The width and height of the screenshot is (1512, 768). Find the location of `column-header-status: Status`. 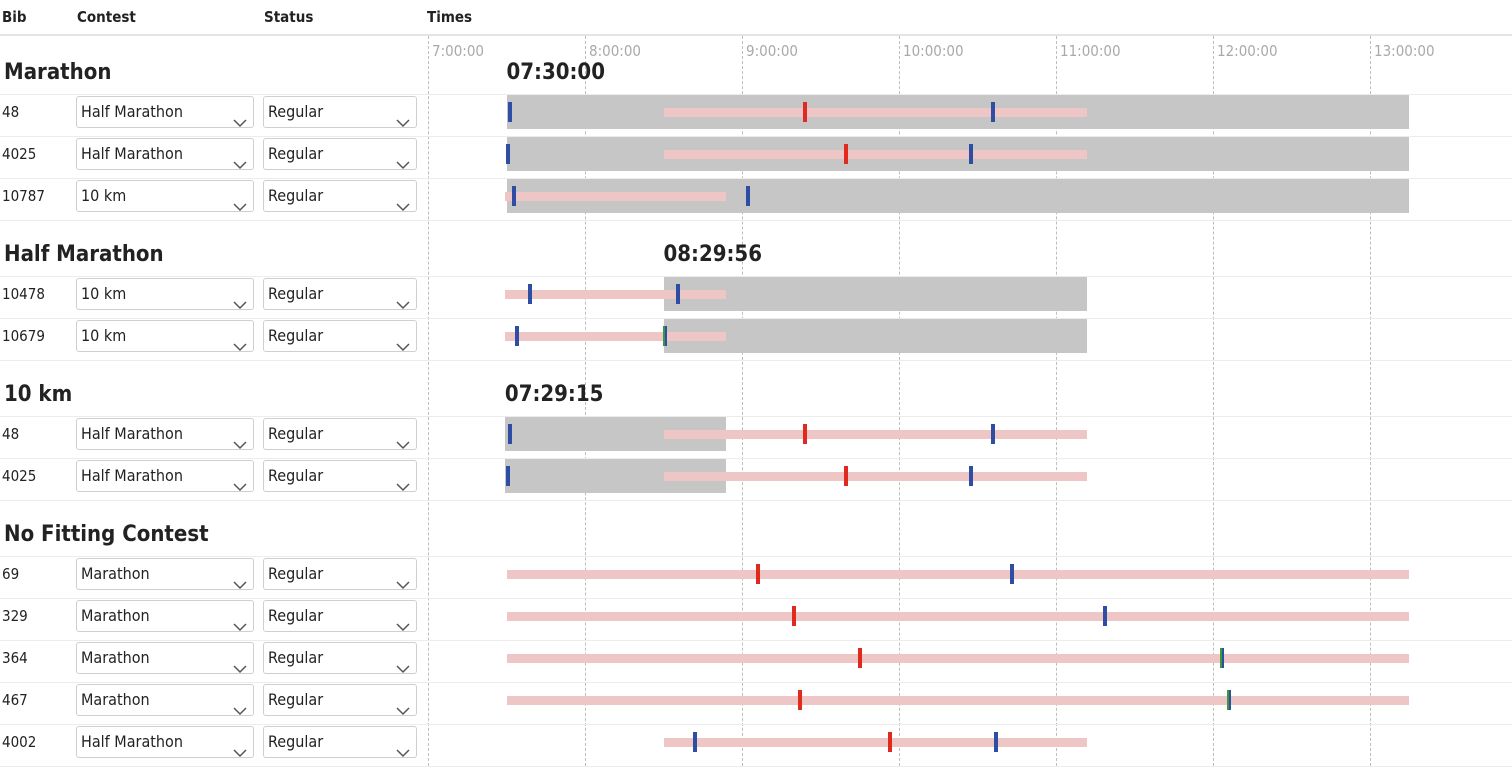

column-header-status: Status is located at coordinates (289, 17).